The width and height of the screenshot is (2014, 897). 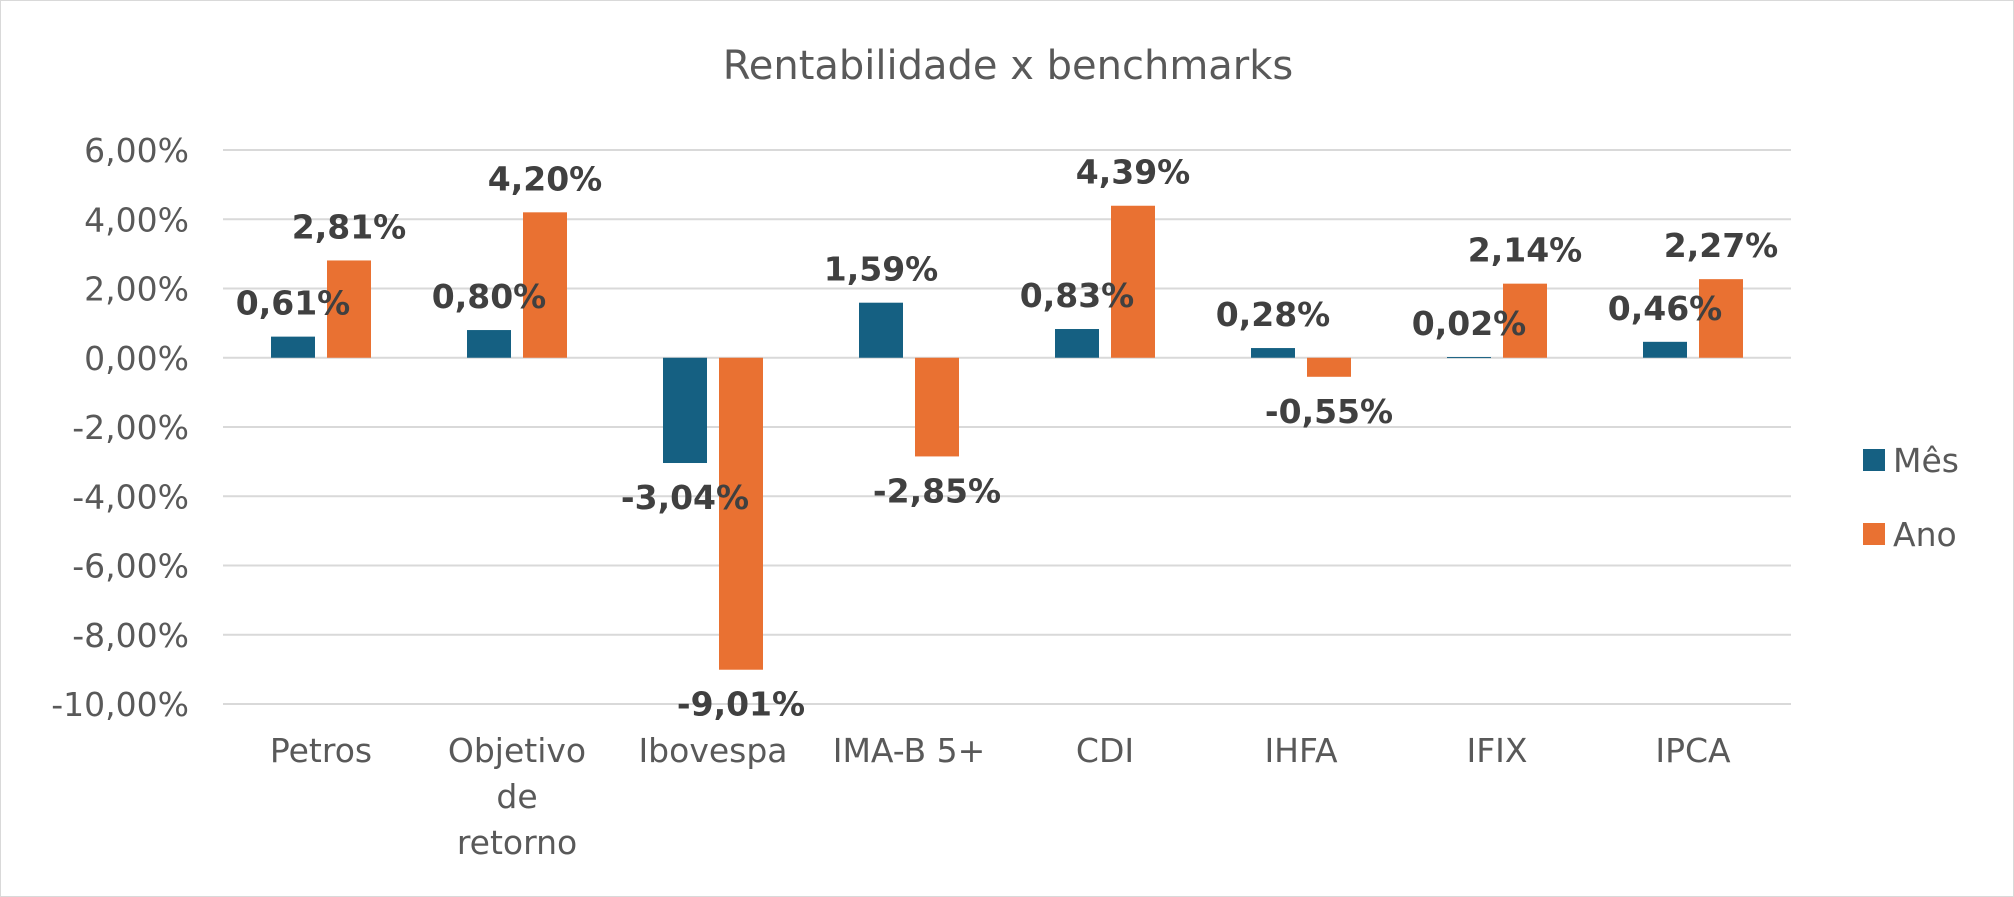 What do you see at coordinates (1105, 750) in the screenshot?
I see `category-label: CDI` at bounding box center [1105, 750].